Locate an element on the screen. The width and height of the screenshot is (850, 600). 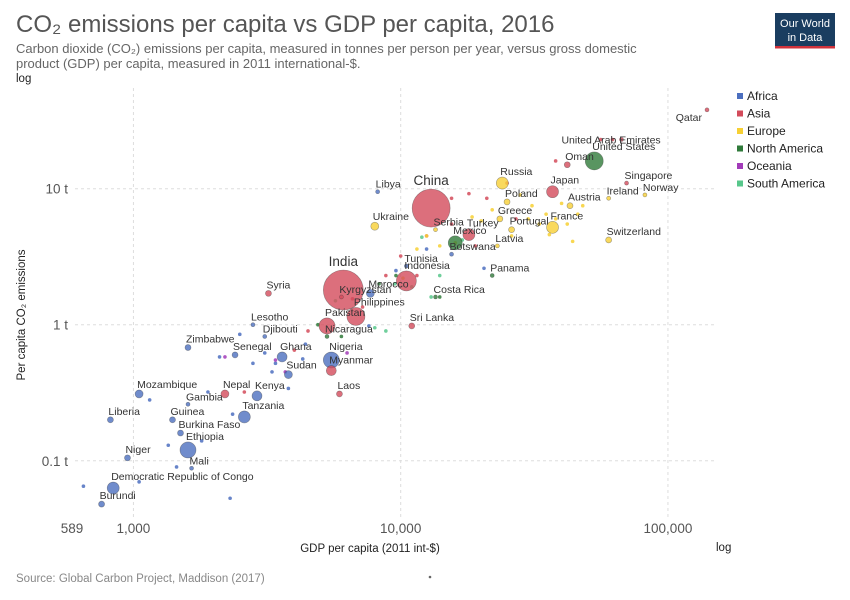
data-point-greece is located at coordinates (500, 219).